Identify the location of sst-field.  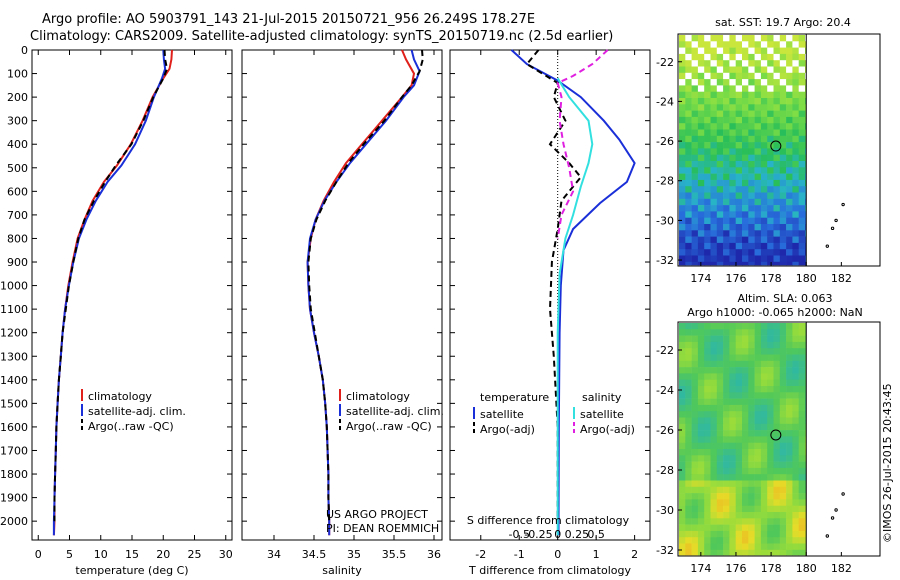
(743, 150).